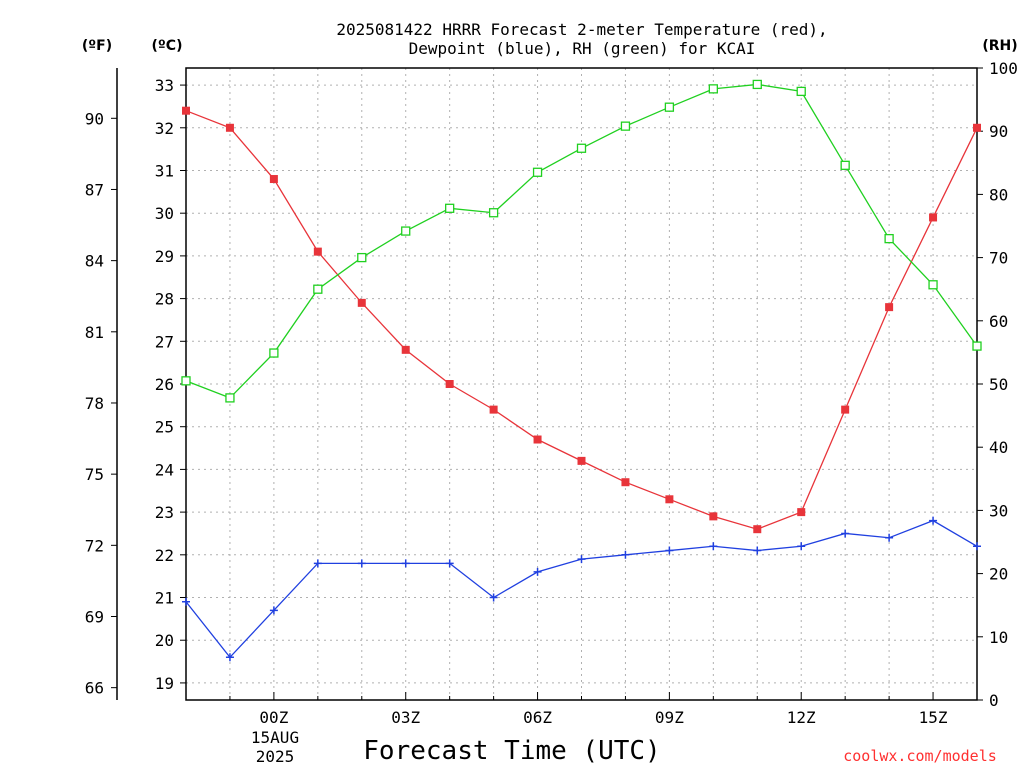 This screenshot has width=1024, height=768. I want to click on celsius-tick-label: 27, so click(164, 341).